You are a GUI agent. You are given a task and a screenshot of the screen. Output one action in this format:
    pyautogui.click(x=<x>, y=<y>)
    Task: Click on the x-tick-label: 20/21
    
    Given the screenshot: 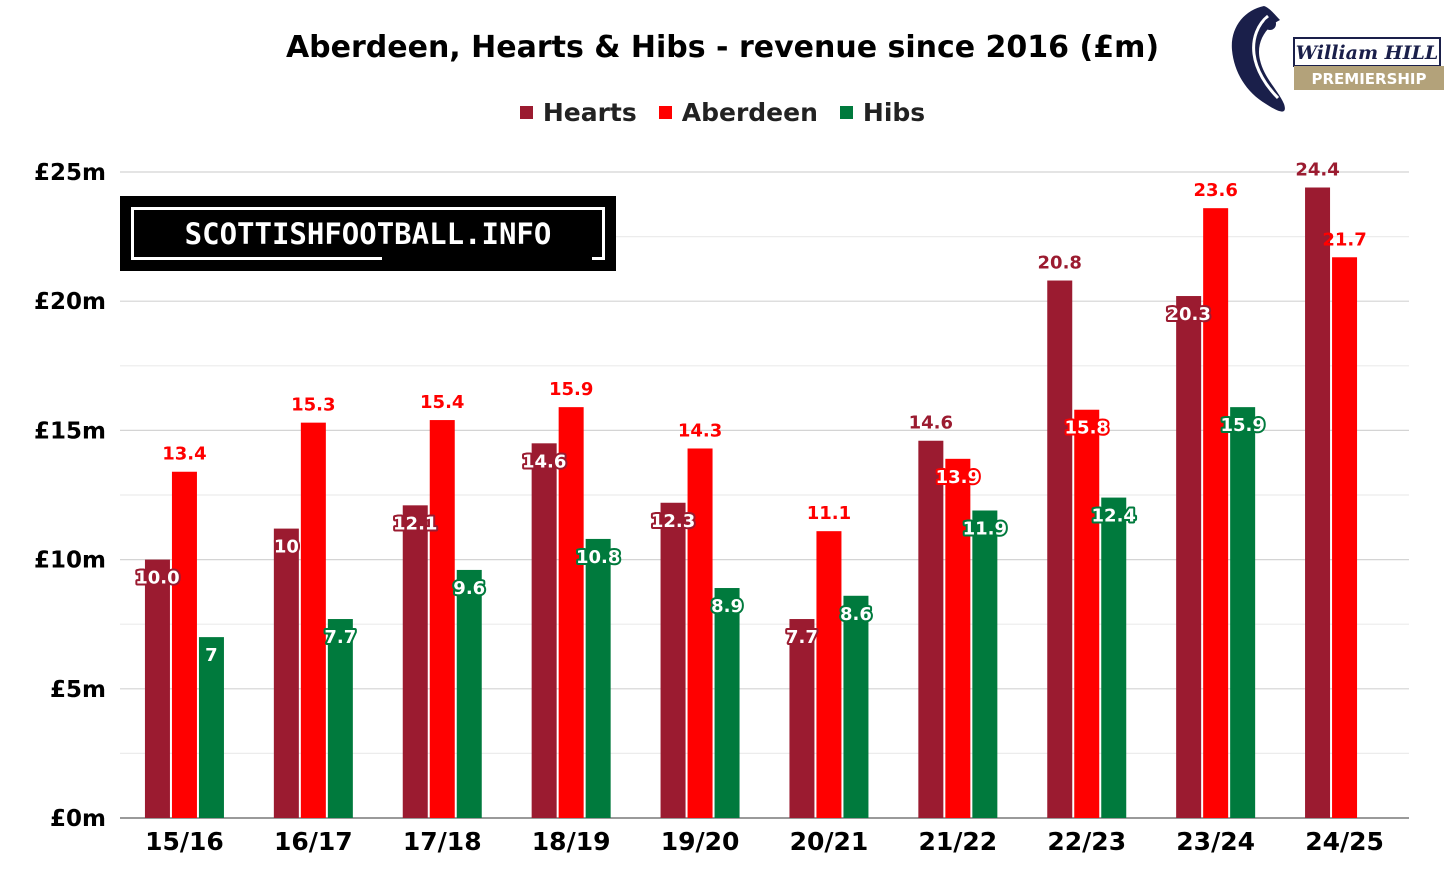 What is the action you would take?
    pyautogui.click(x=829, y=841)
    